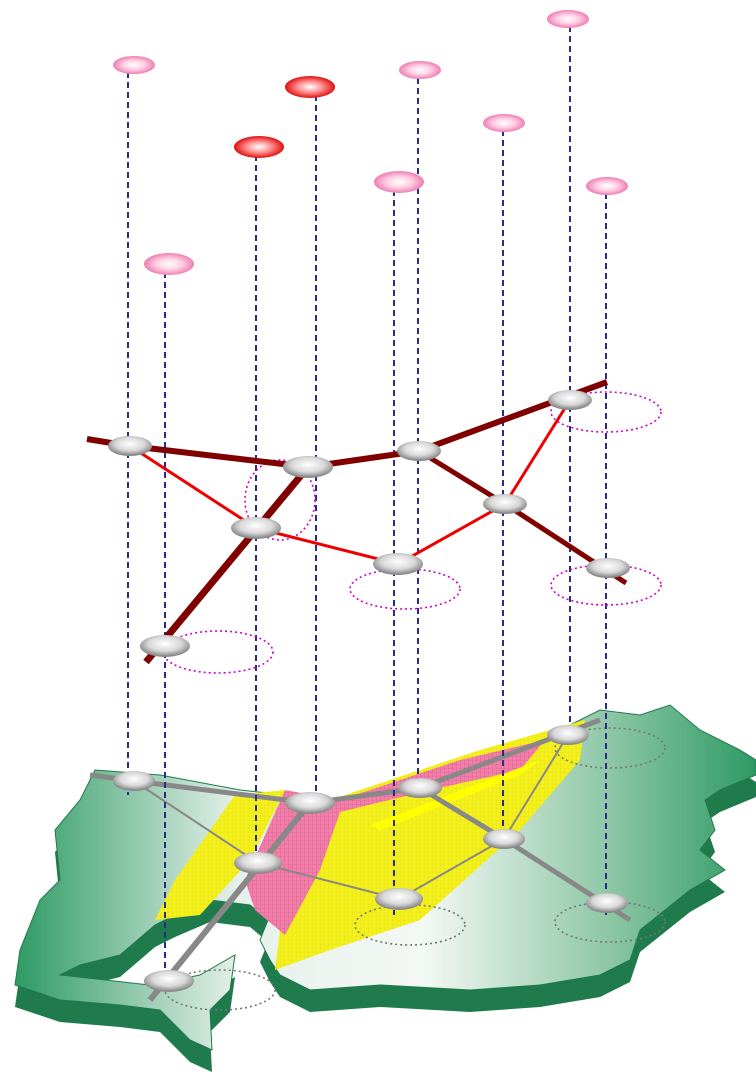  I want to click on pink-region, so click(395, 837).